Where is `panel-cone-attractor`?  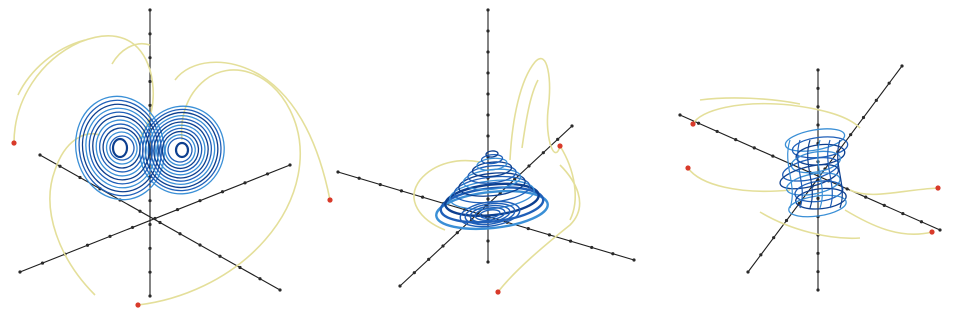
panel-cone-attractor is located at coordinates (492, 190).